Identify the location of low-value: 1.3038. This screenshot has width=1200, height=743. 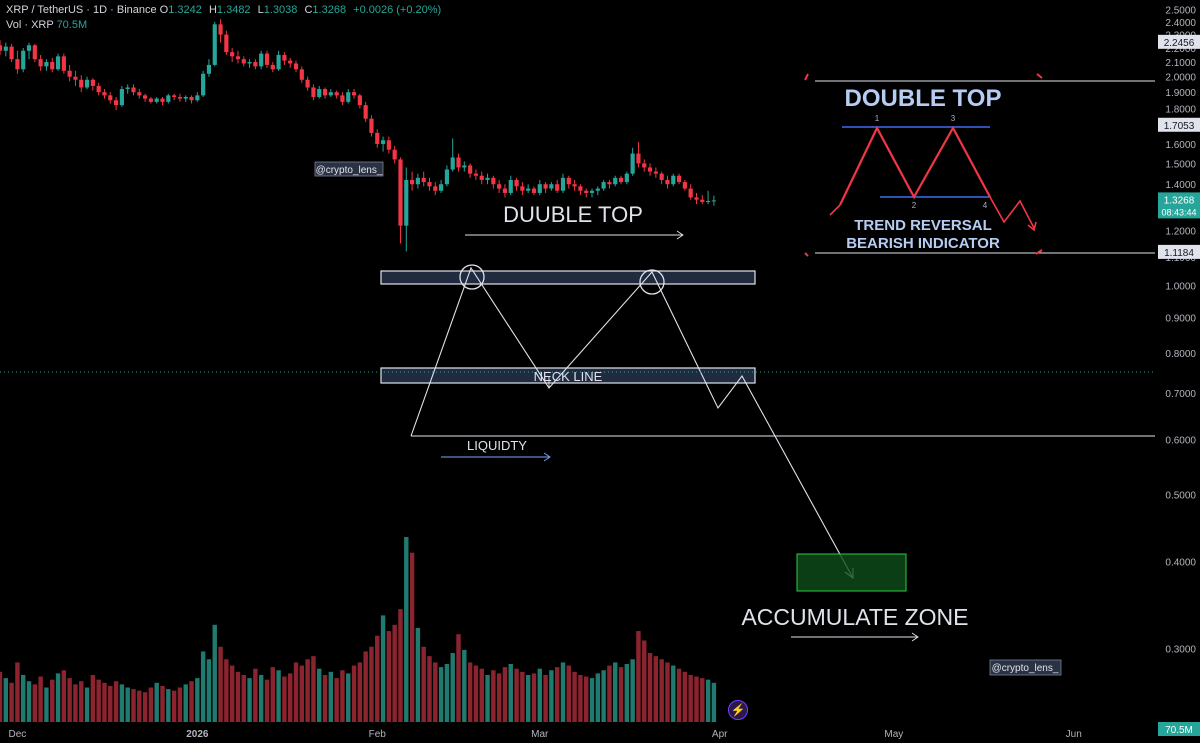
(280, 10).